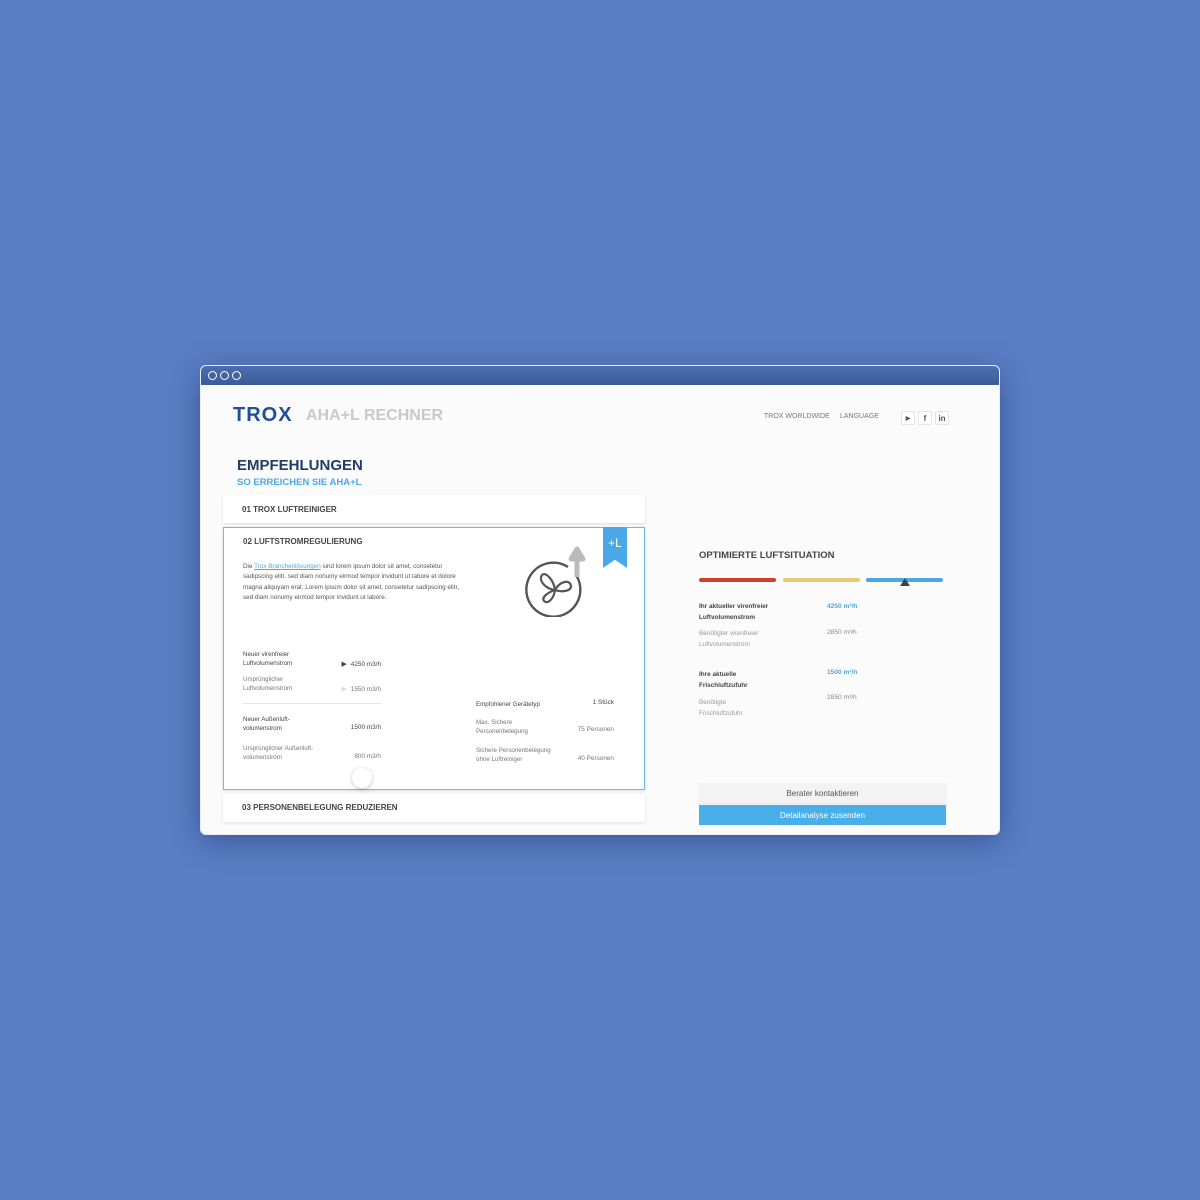 The image size is (1200, 1200). I want to click on value-urspruenglicher-luftvolumenstrom: ▶ 1550 m3/h, so click(361, 689).